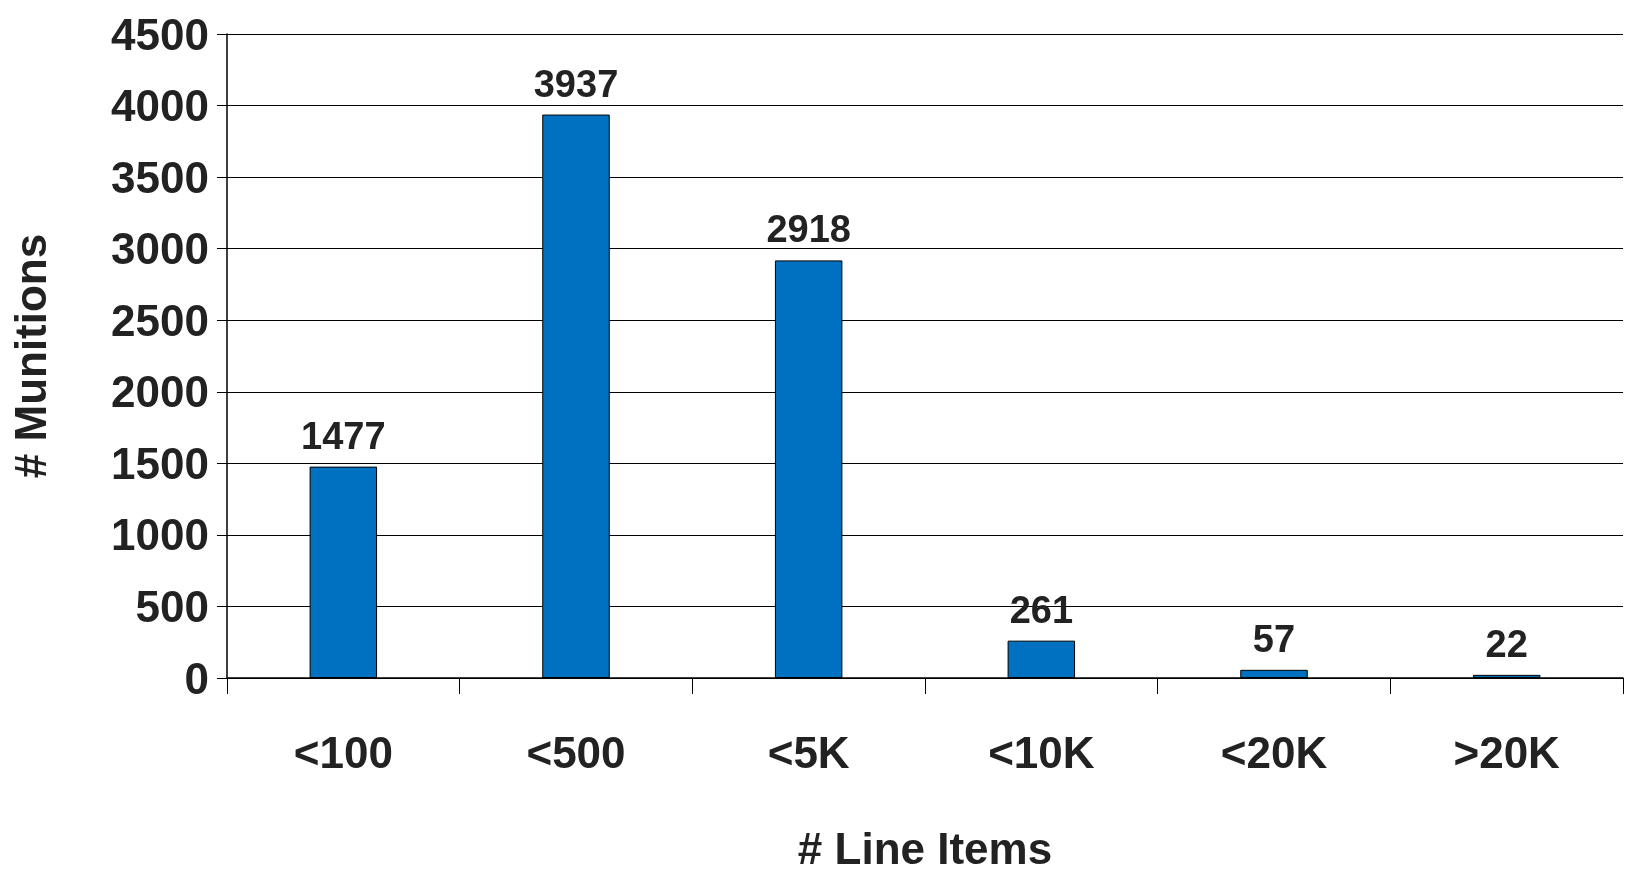 The height and width of the screenshot is (875, 1625). Describe the element at coordinates (925, 848) in the screenshot. I see `x-axis-title: # Line Items` at that location.